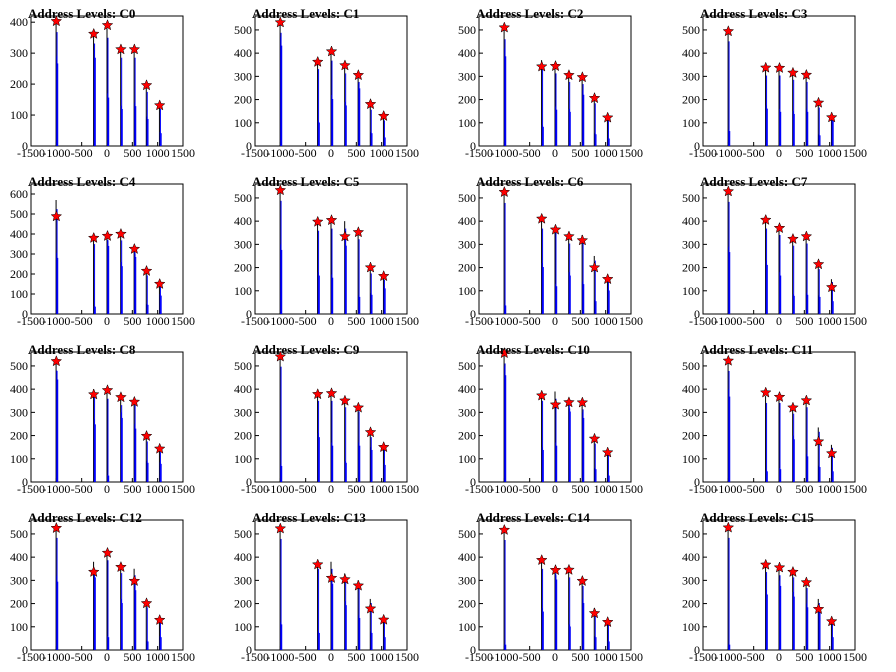  Describe the element at coordinates (85, 517) in the screenshot. I see `chart-title: Address Levels: C12` at that location.